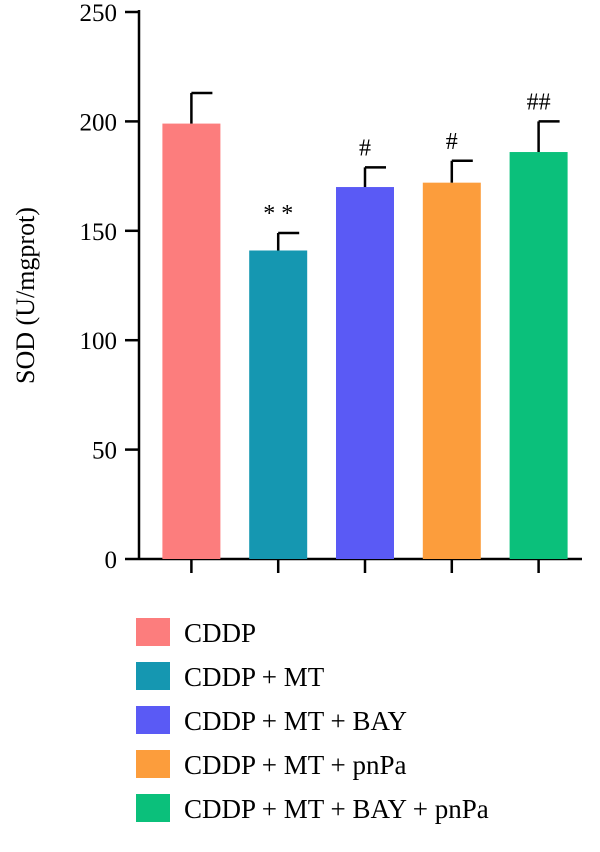 The height and width of the screenshot is (852, 600). What do you see at coordinates (99, 13) in the screenshot?
I see `y-tick-label: 250` at bounding box center [99, 13].